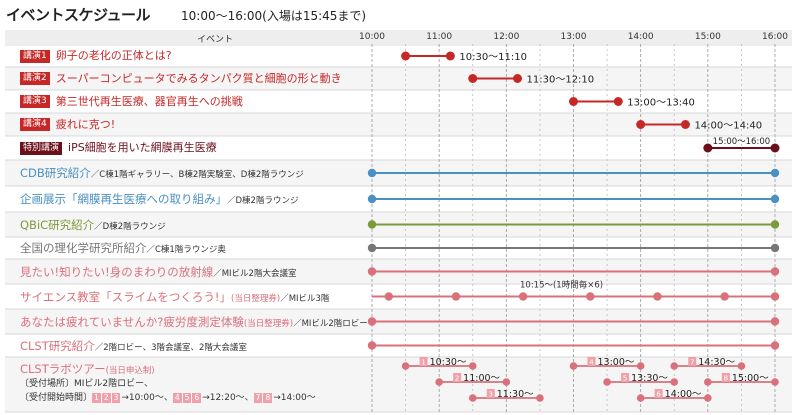 This screenshot has height=415, width=800. I want to click on tour-reception-label: 〔受付開始時間〕, so click(56, 398).